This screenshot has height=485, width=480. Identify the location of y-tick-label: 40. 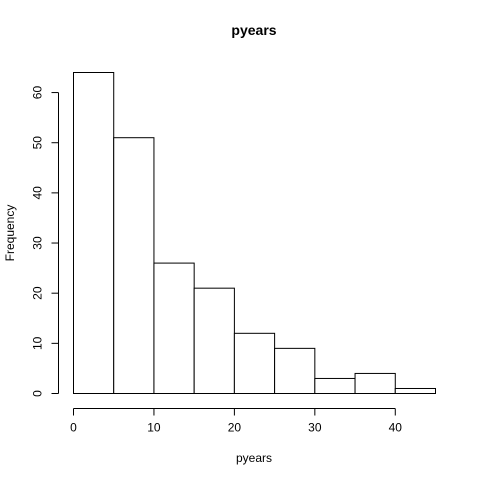
(38, 193).